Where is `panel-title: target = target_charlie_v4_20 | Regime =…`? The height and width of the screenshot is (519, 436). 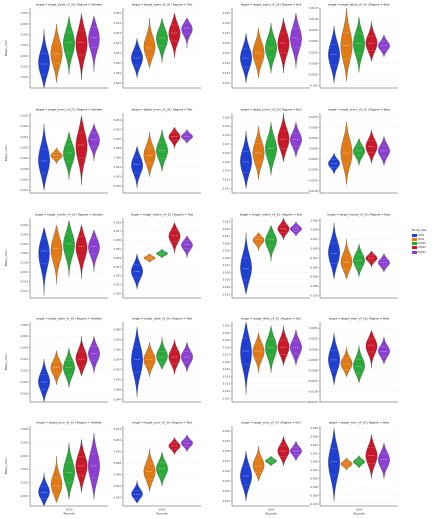
panel-title: target = target_charlie_v4_20 | Regime =… is located at coordinates (271, 215).